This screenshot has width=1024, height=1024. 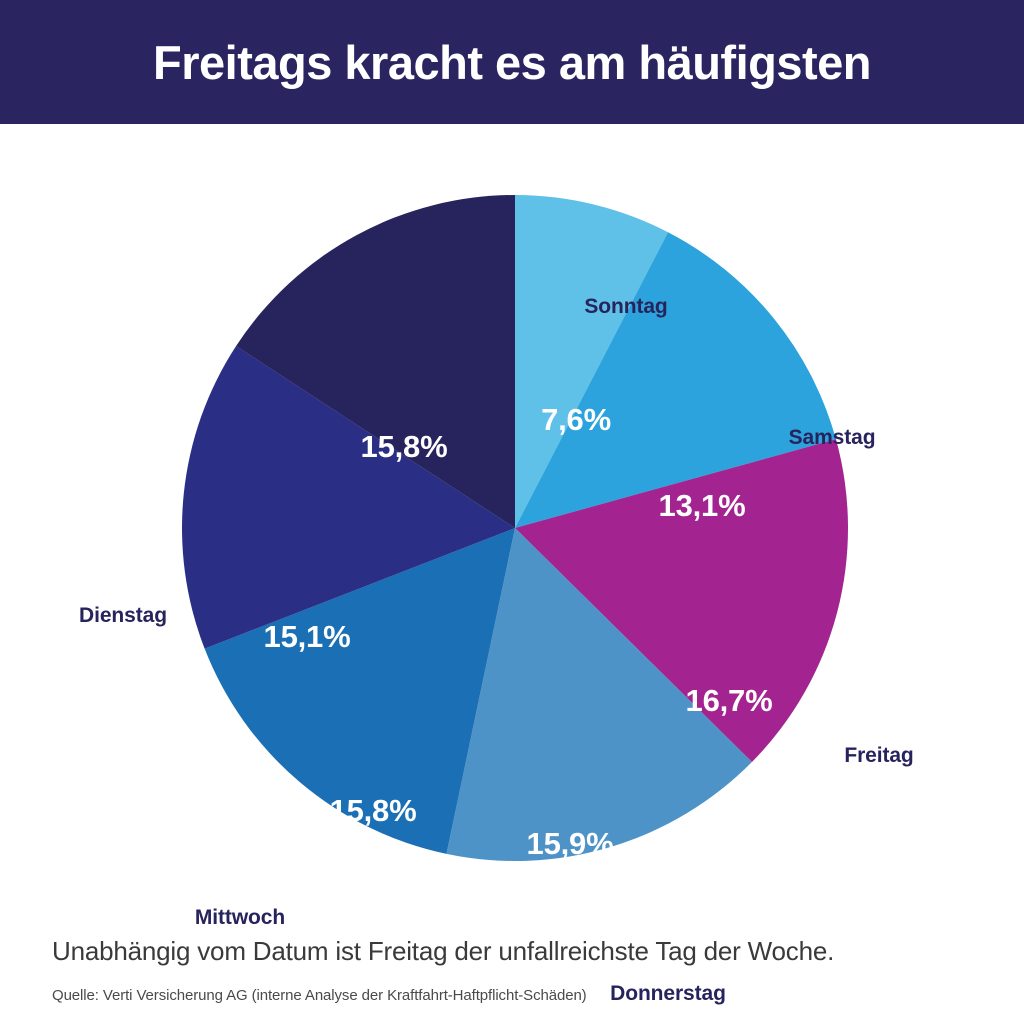 I want to click on pie-slice-donnerstag, so click(x=599, y=694).